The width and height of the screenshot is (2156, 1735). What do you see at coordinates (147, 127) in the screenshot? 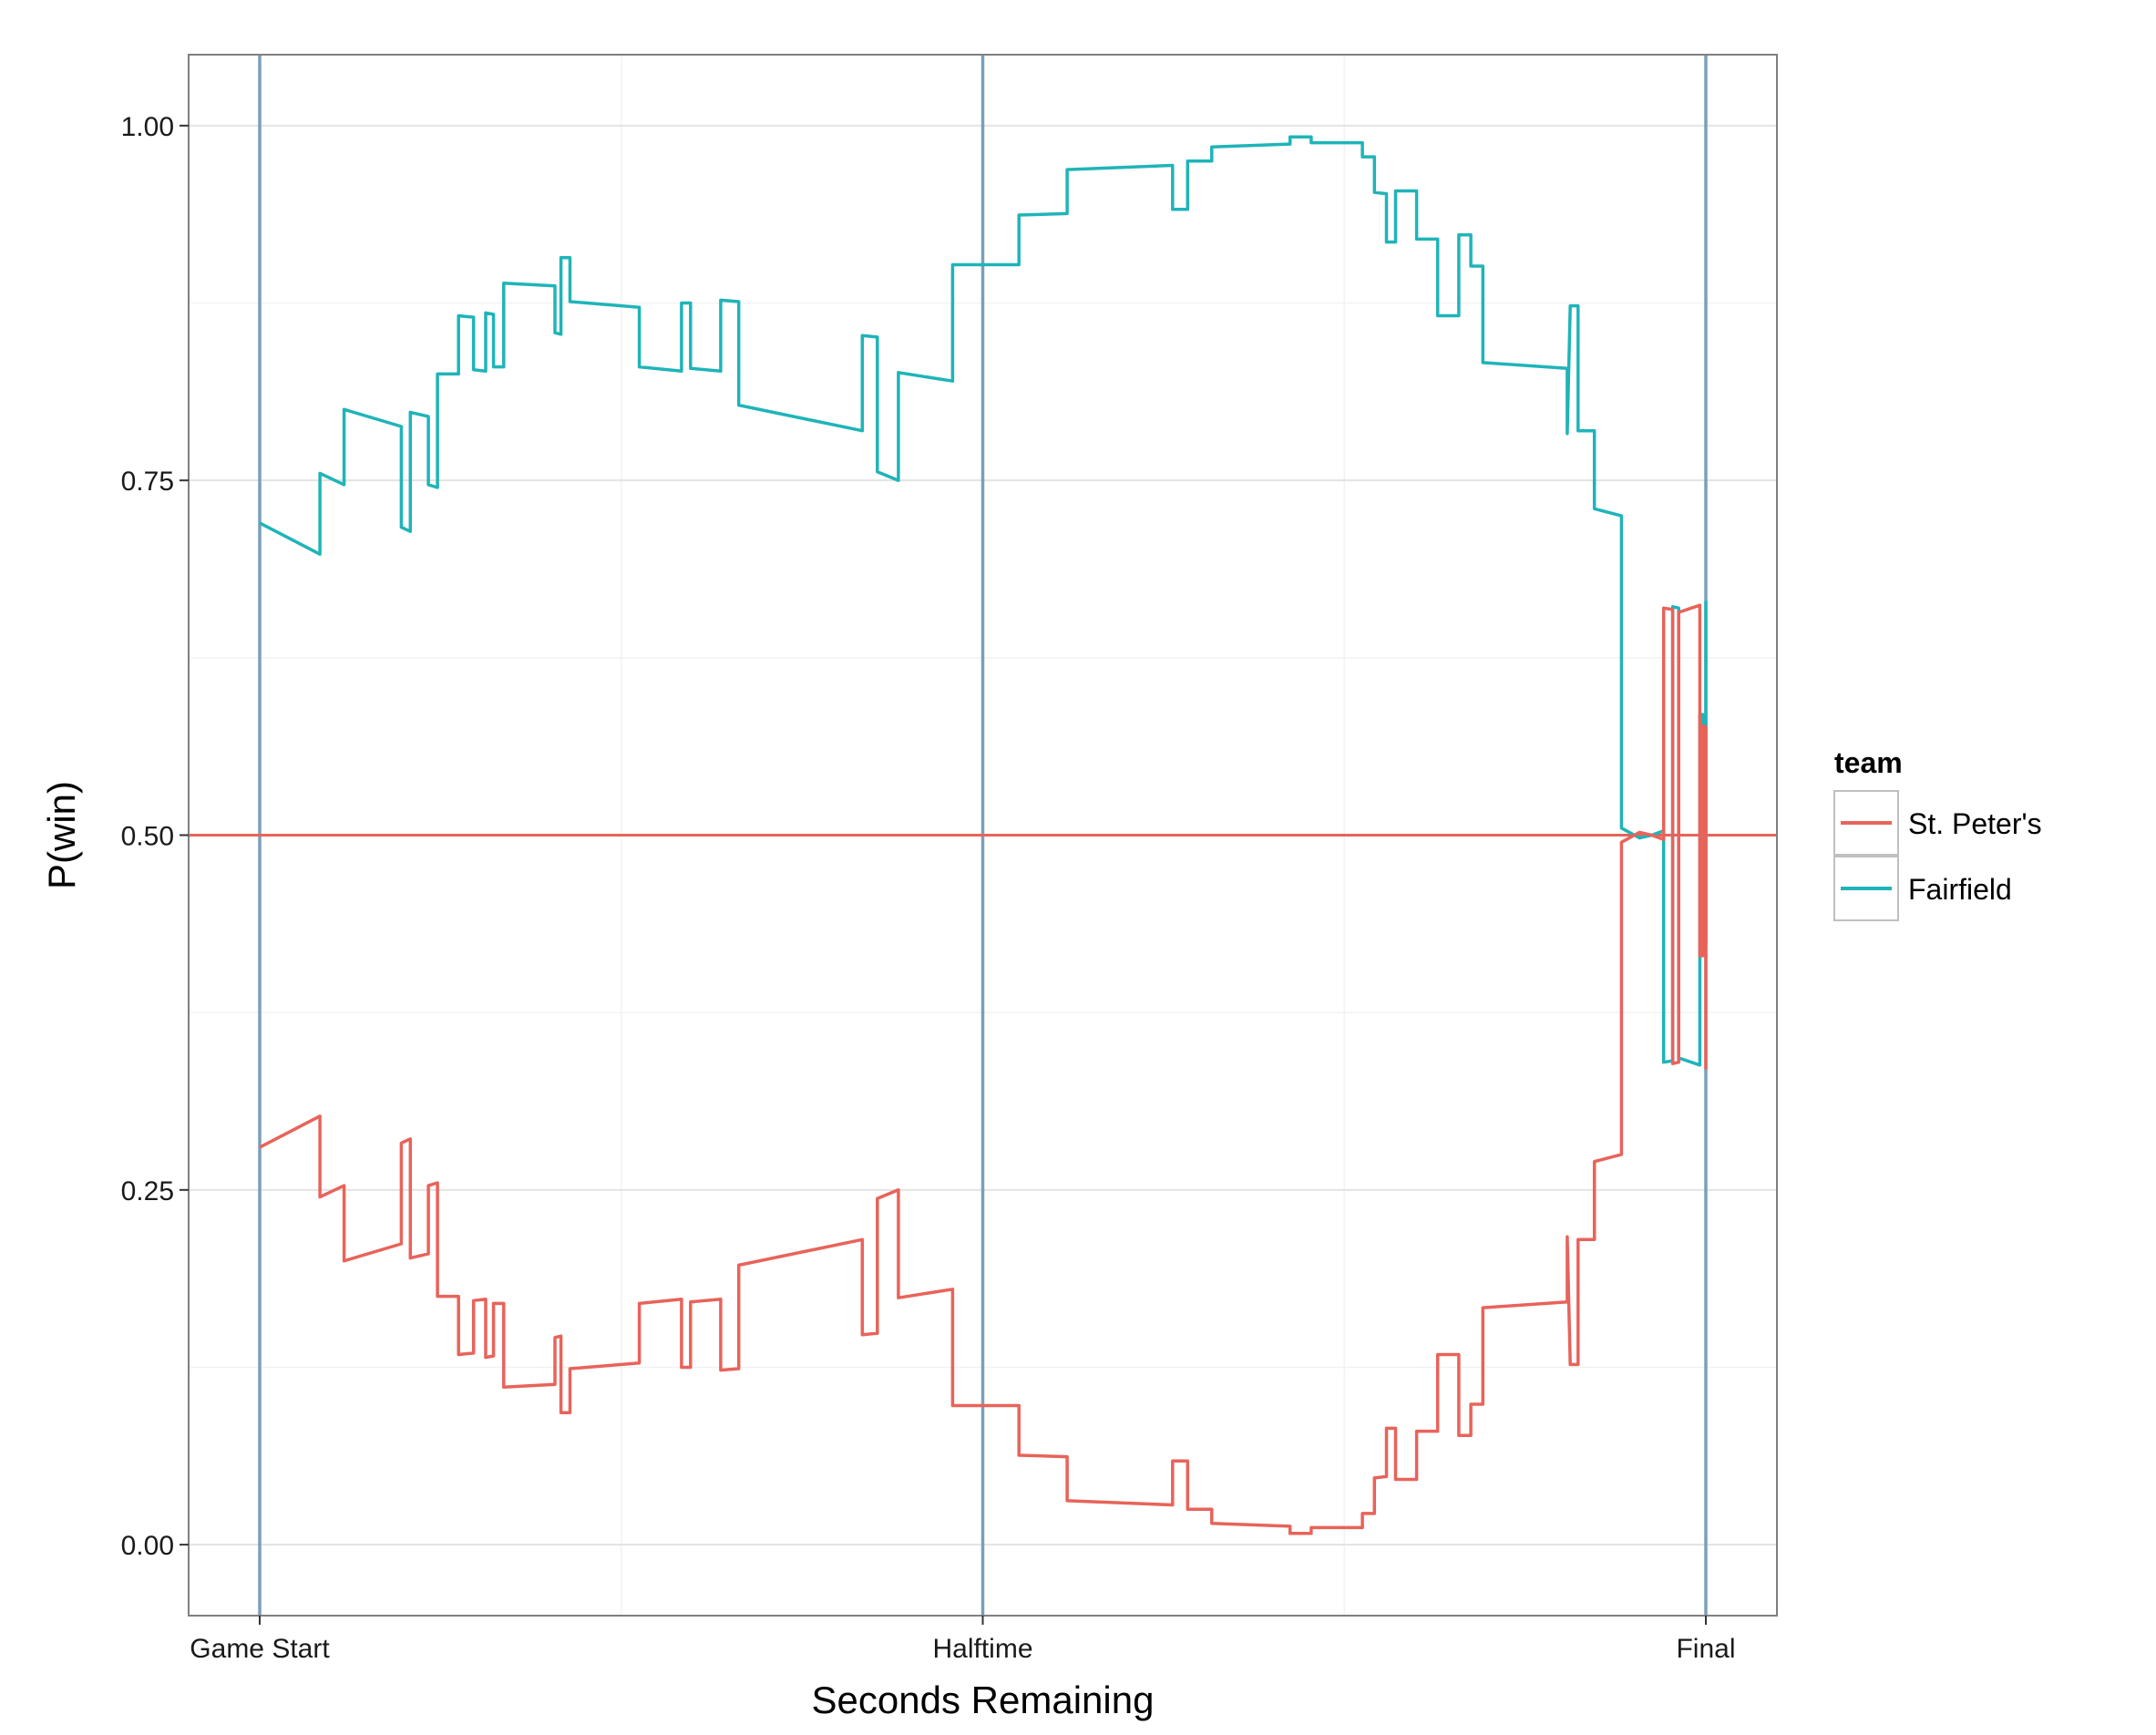
I see `y-tick-label: 1.00` at bounding box center [147, 127].